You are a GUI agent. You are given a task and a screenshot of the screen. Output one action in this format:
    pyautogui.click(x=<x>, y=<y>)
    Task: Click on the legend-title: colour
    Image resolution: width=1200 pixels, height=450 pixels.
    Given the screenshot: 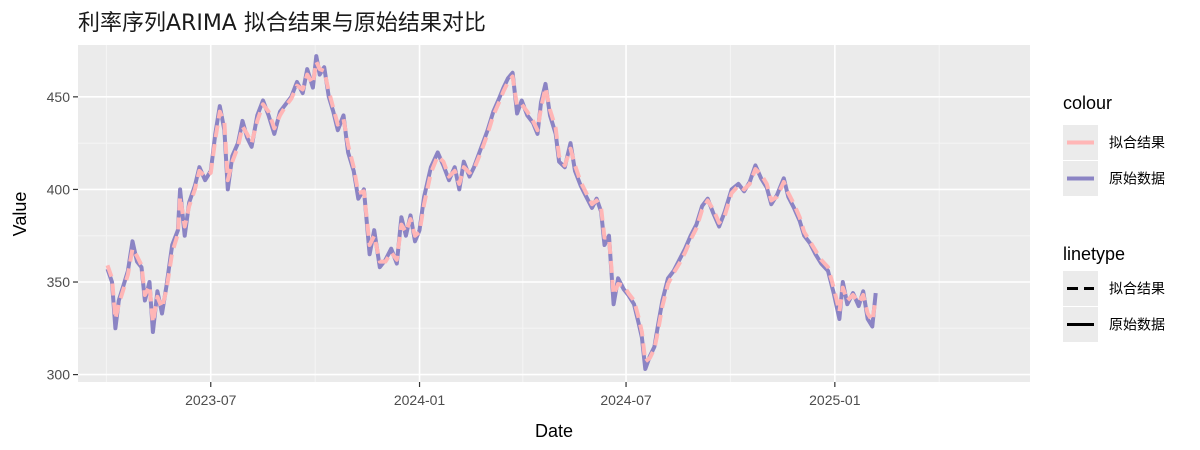 What is the action you would take?
    pyautogui.click(x=1087, y=103)
    